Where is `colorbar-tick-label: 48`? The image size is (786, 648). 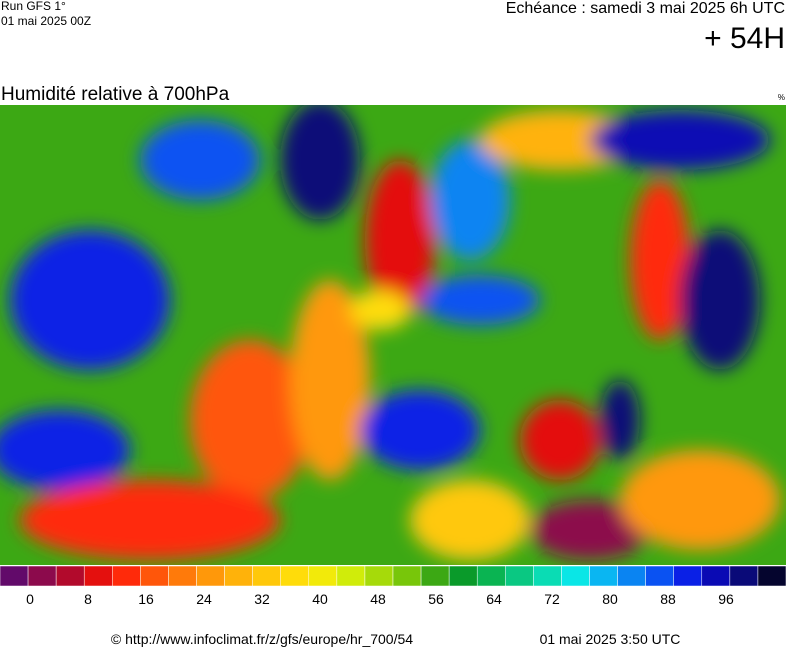 colorbar-tick-label: 48 is located at coordinates (378, 599).